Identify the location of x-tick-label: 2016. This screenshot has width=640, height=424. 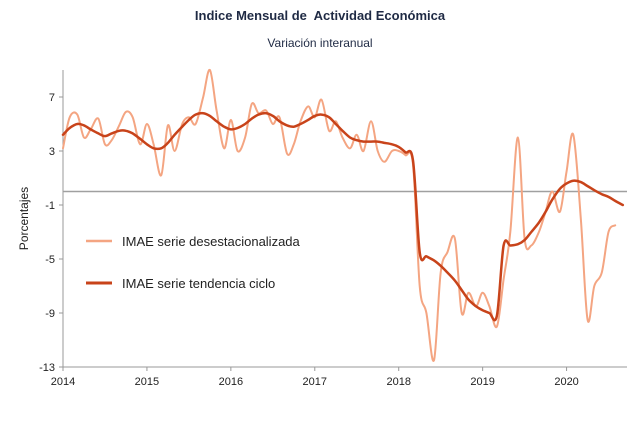
(231, 382).